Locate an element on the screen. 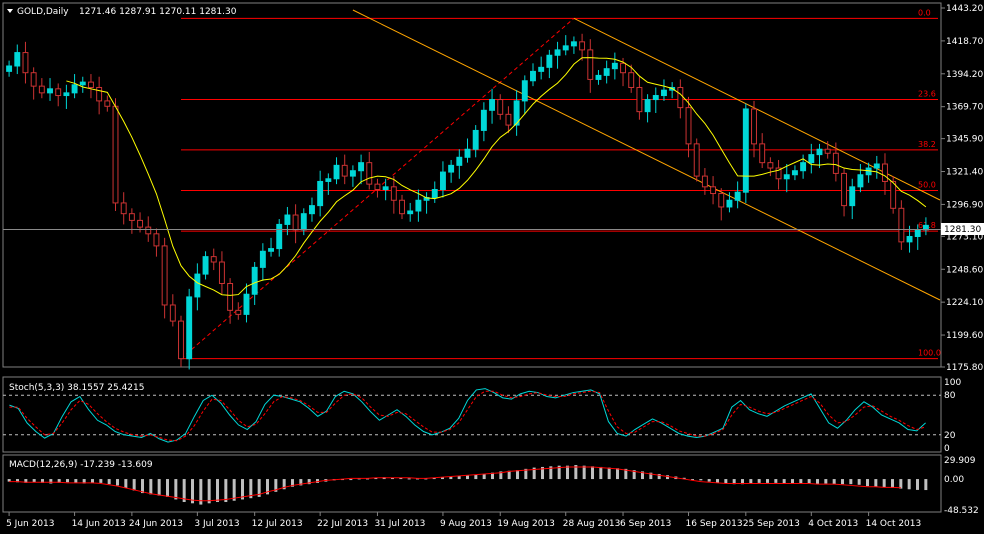 Image resolution: width=984 pixels, height=534 pixels. dropdown-triangle-icon is located at coordinates (10, 11).